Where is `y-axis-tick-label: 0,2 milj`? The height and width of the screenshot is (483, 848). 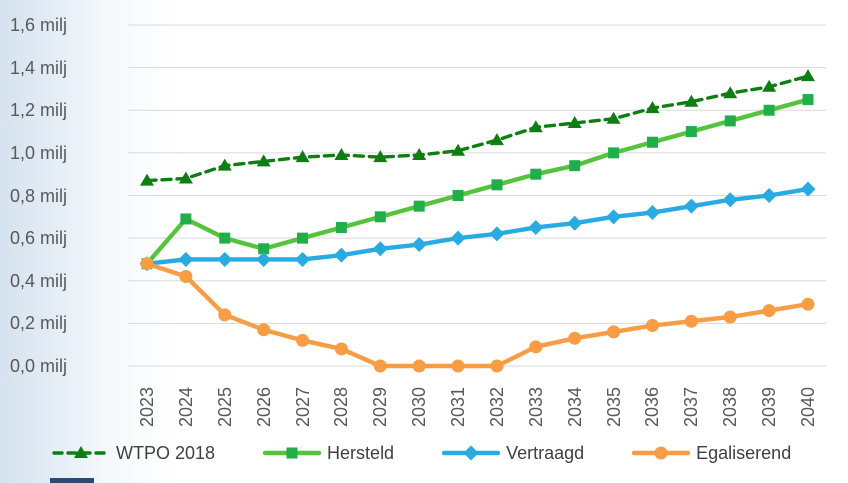 y-axis-tick-label: 0,2 milj is located at coordinates (39, 323).